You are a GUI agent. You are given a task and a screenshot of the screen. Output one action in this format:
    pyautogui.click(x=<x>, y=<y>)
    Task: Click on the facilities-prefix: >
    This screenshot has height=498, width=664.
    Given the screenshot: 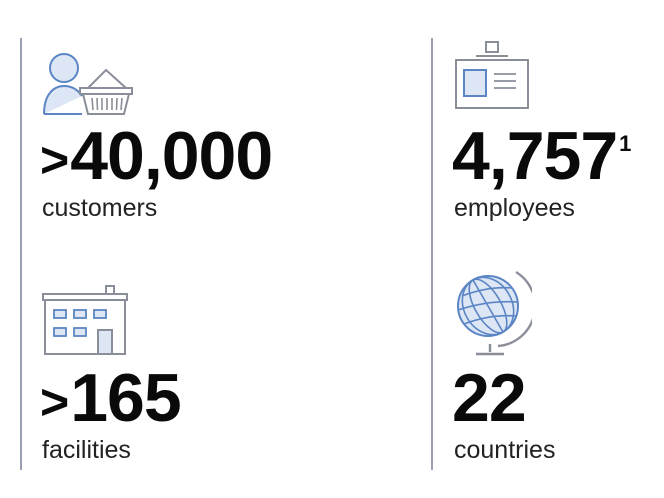 What is the action you would take?
    pyautogui.click(x=54, y=402)
    